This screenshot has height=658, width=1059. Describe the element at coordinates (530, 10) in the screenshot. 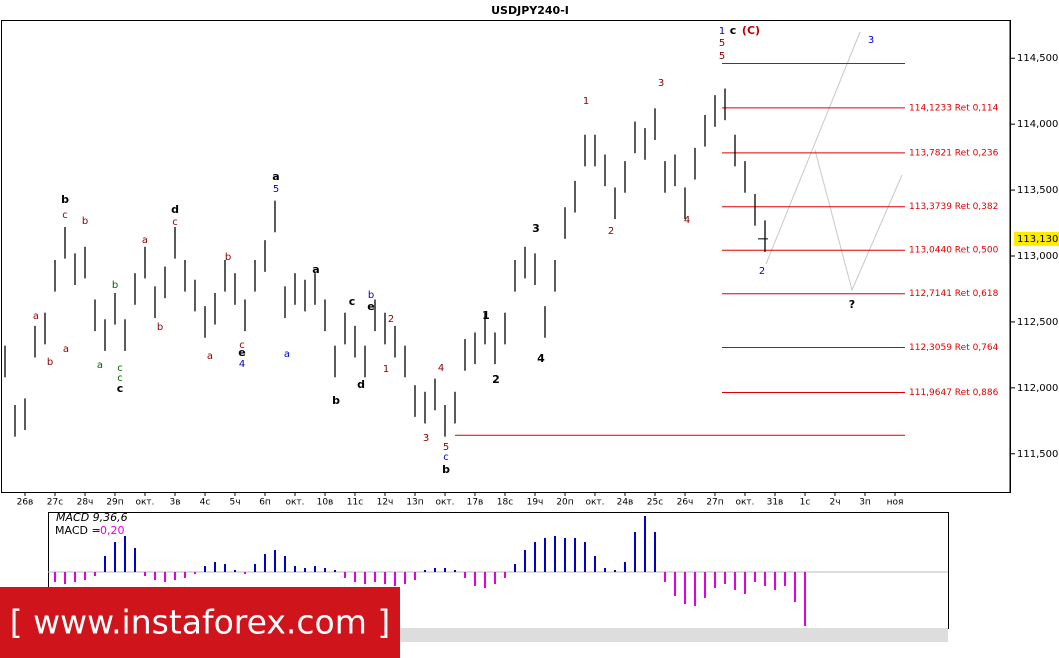

I see `chart-title: USDJPY240-I` at that location.